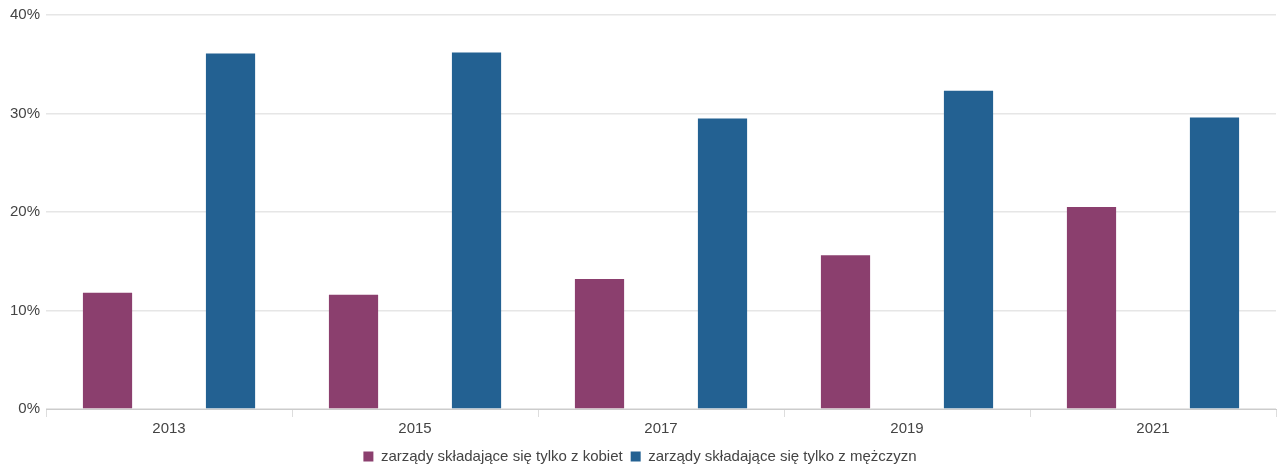  I want to click on y-tick-label: 20%, so click(25, 211).